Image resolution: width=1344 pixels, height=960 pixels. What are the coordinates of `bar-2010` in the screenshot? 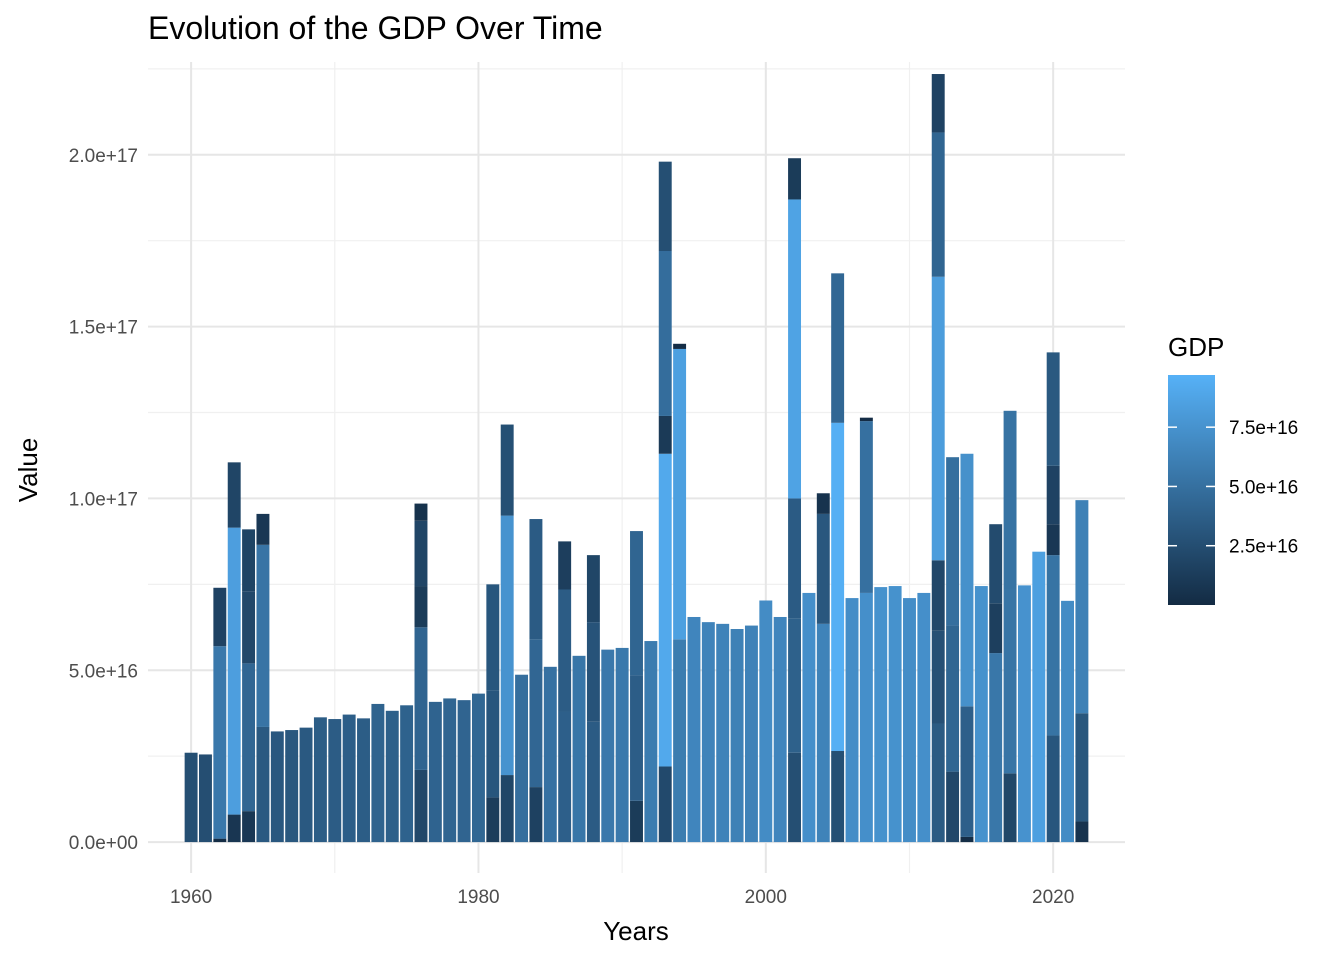 It's located at (909, 720).